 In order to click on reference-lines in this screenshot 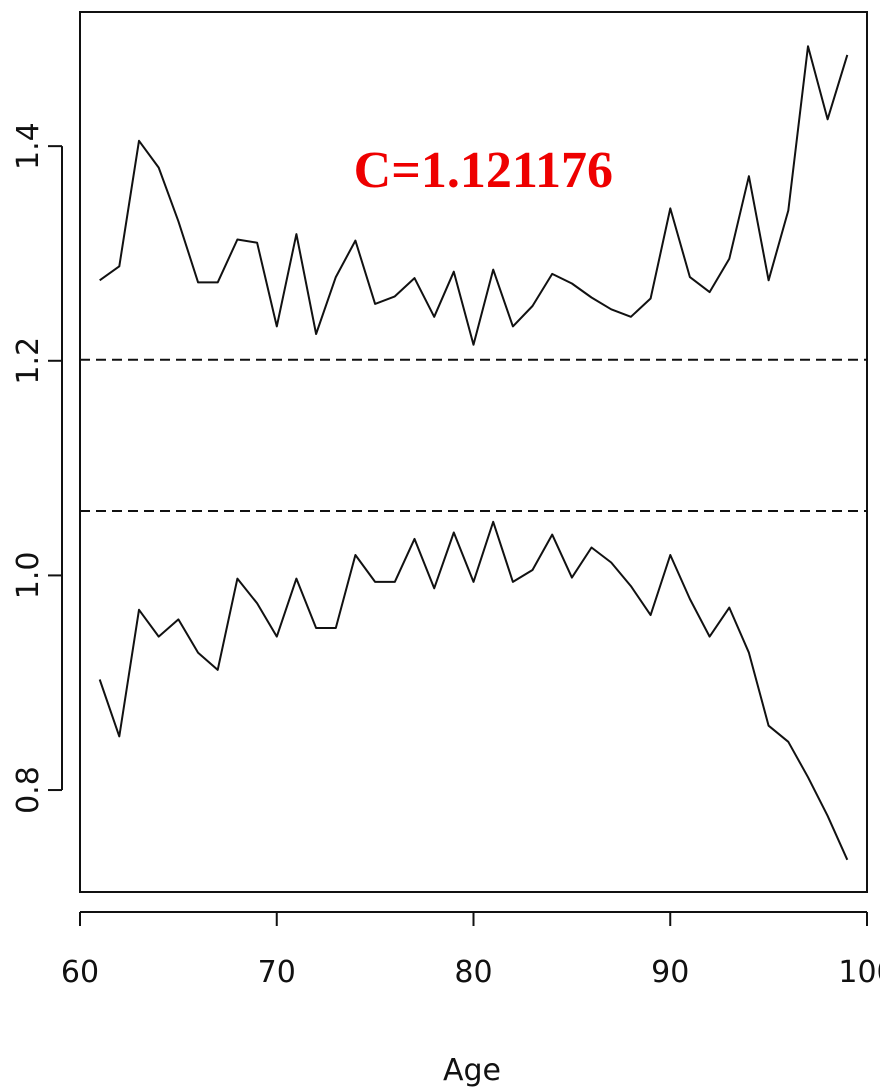, I will do `click(473, 435)`.